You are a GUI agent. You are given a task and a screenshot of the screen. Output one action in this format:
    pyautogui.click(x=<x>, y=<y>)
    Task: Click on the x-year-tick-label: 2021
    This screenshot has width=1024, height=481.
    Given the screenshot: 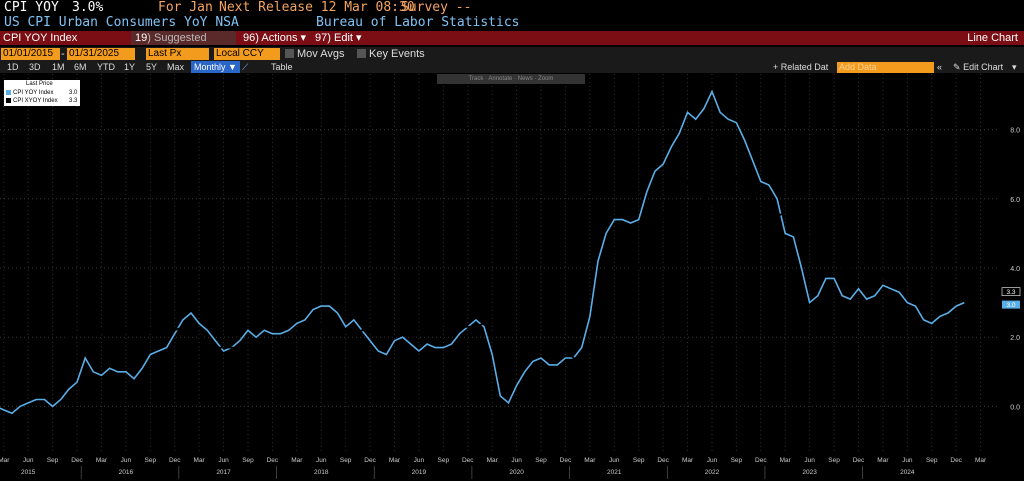 What is the action you would take?
    pyautogui.click(x=614, y=472)
    